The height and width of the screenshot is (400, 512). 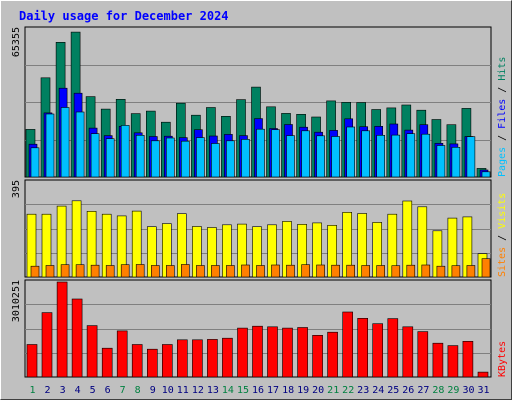 I want to click on x-tick-label-day-31: 31, so click(x=483, y=390).